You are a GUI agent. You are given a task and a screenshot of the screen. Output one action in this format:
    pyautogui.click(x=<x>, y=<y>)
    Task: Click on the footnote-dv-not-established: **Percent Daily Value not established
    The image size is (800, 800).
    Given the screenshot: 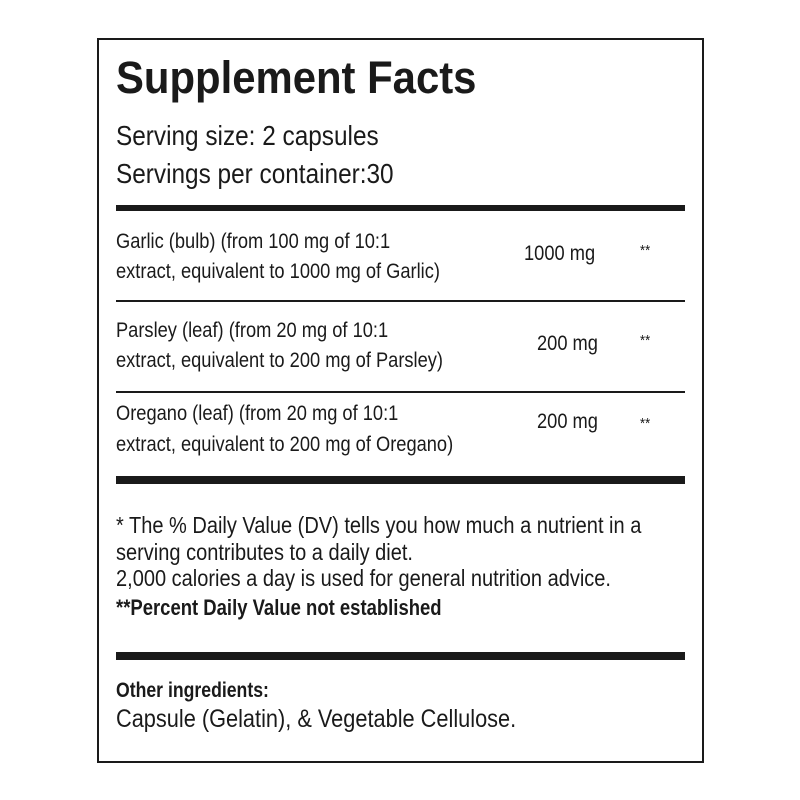 What is the action you would take?
    pyautogui.click(x=279, y=607)
    